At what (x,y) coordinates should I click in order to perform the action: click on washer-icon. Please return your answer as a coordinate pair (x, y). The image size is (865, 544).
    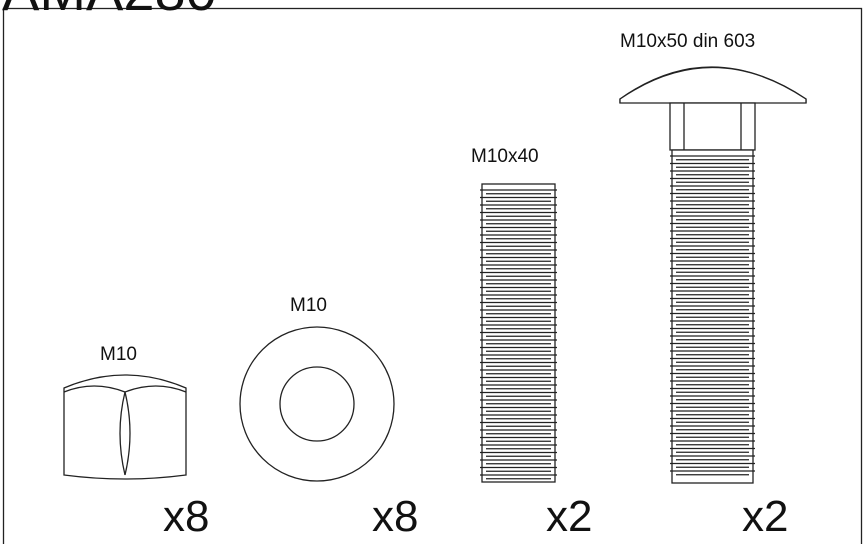
    Looking at the image, I should click on (317, 404).